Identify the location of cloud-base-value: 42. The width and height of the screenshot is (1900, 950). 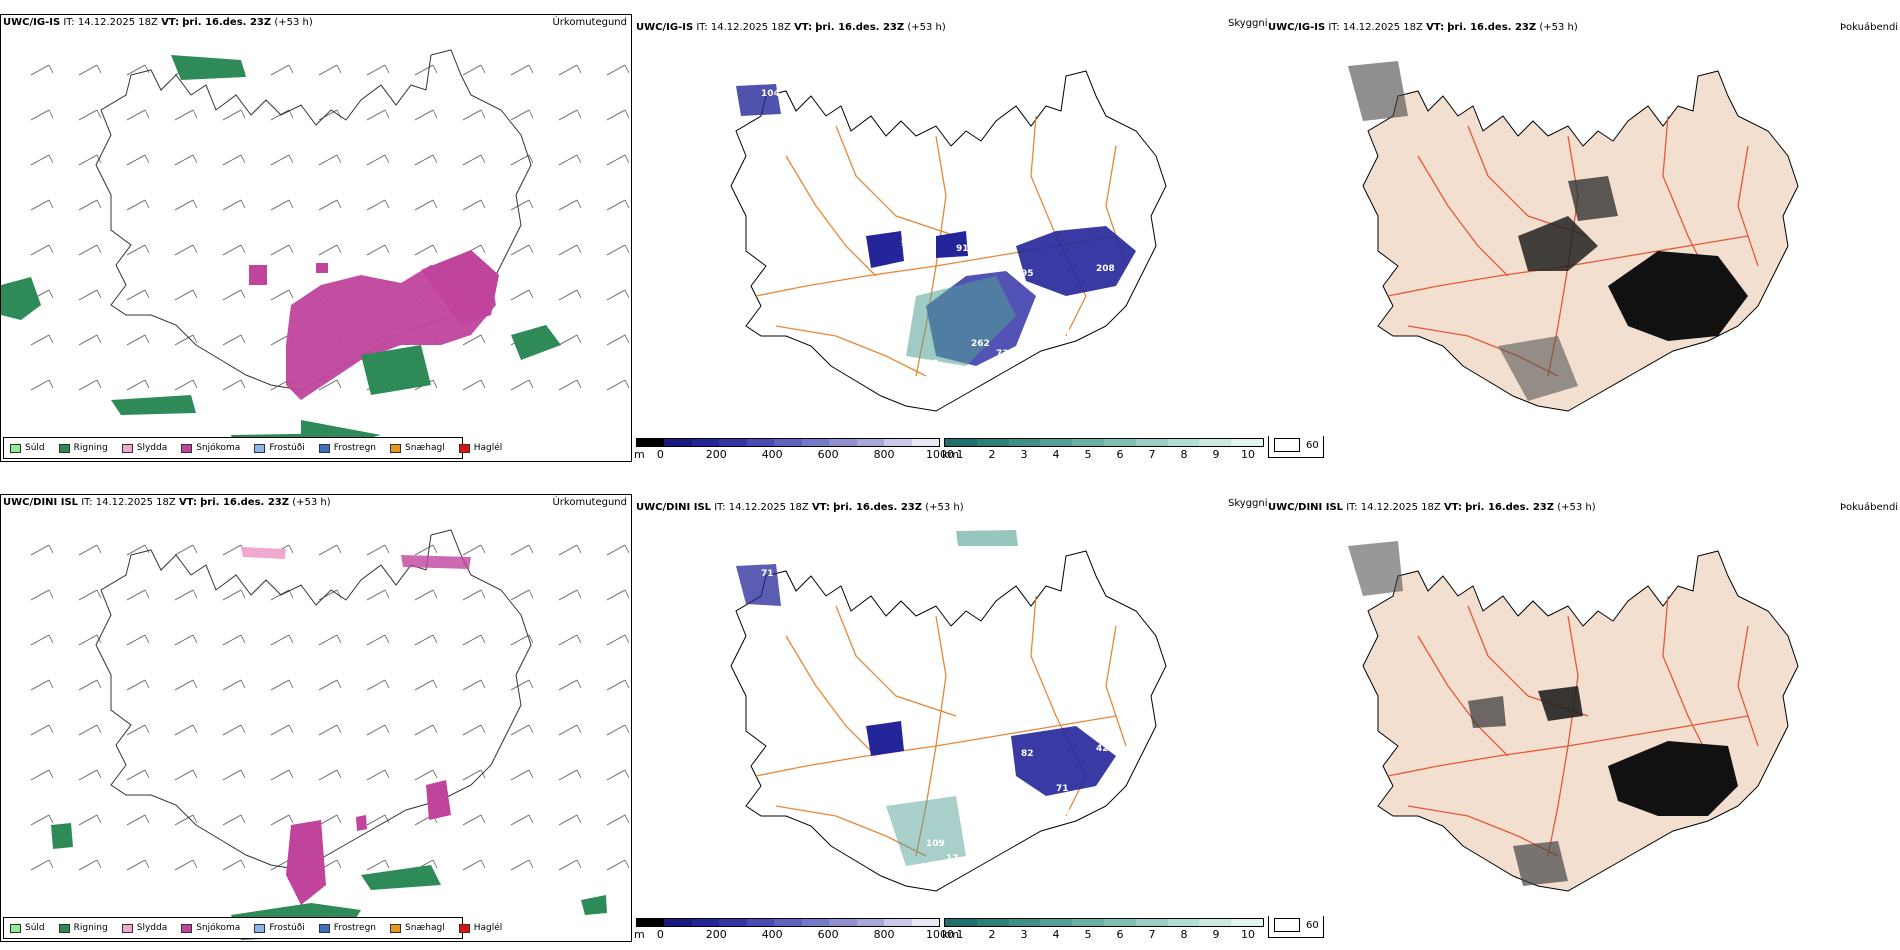
(1102, 749).